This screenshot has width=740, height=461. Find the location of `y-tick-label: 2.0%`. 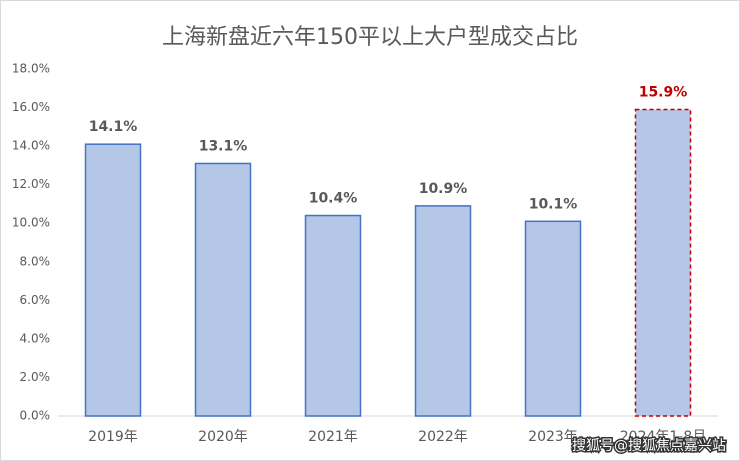

y-tick-label: 2.0% is located at coordinates (35, 377).